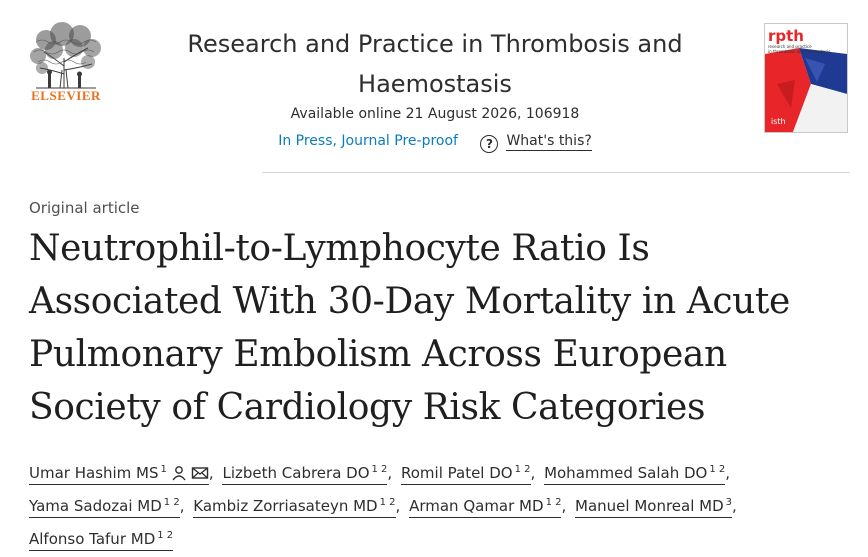  I want to click on author-name: Lizbeth Cabrera DO, so click(296, 473).